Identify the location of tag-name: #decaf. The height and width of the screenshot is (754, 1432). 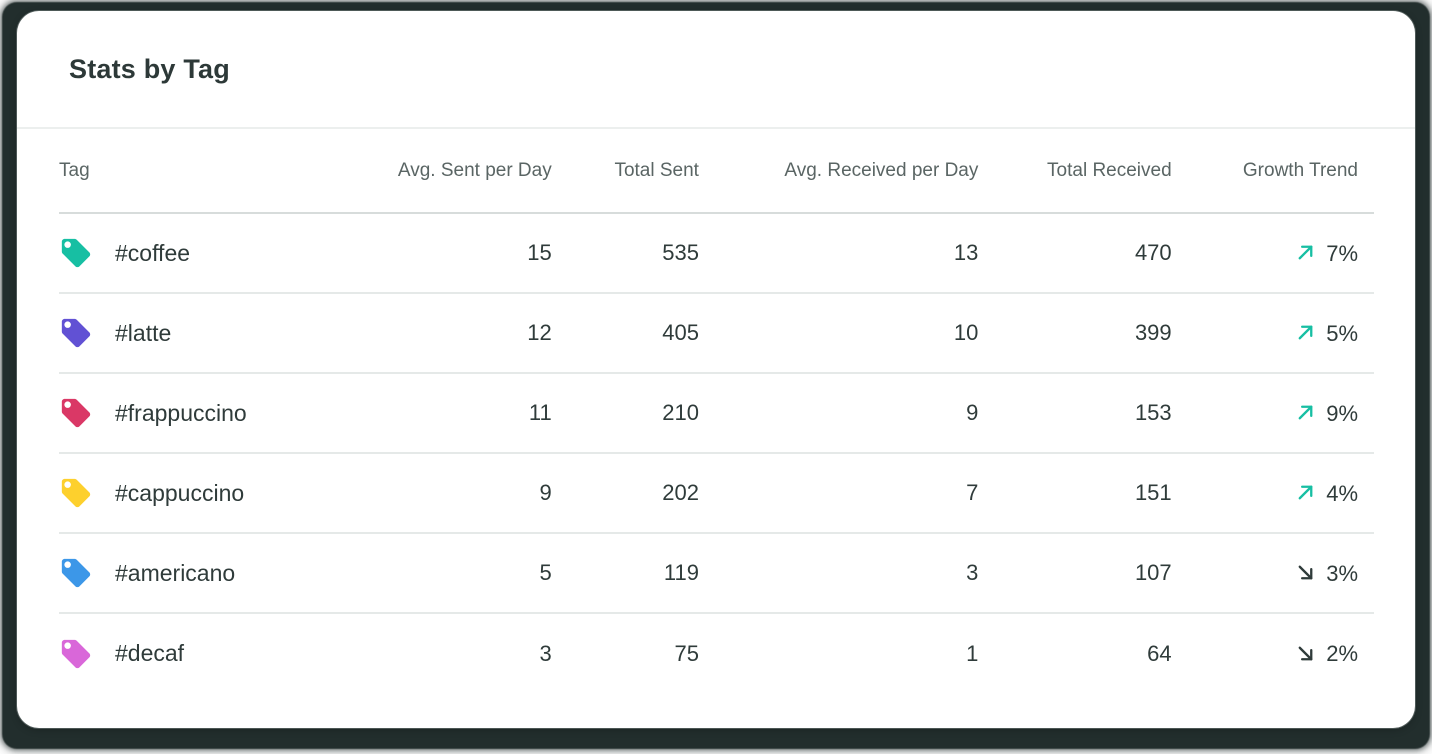
(150, 653).